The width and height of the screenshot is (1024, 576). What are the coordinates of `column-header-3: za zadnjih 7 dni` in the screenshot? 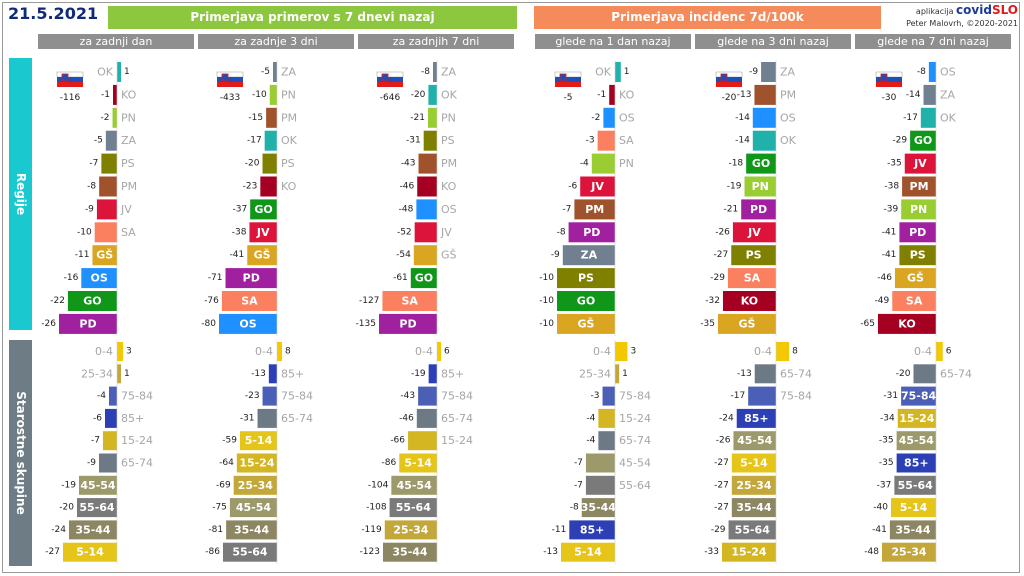 It's located at (436, 41).